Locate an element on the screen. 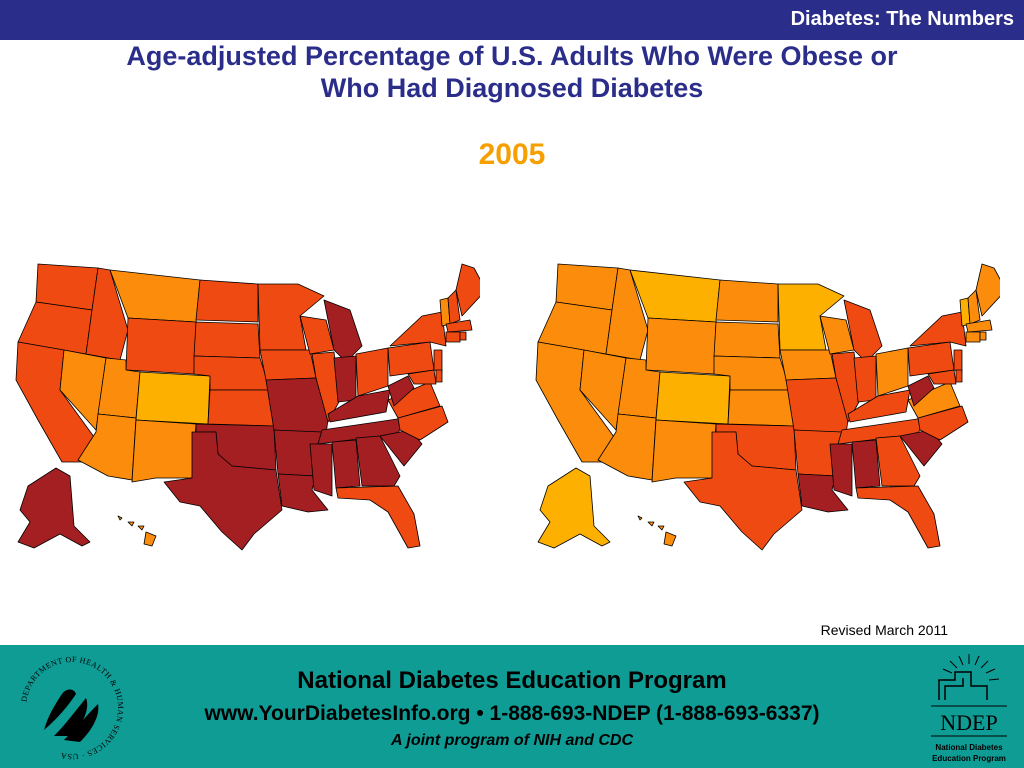 The height and width of the screenshot is (768, 1024). header-bar: Diabetes: The Numbers is located at coordinates (512, 20).